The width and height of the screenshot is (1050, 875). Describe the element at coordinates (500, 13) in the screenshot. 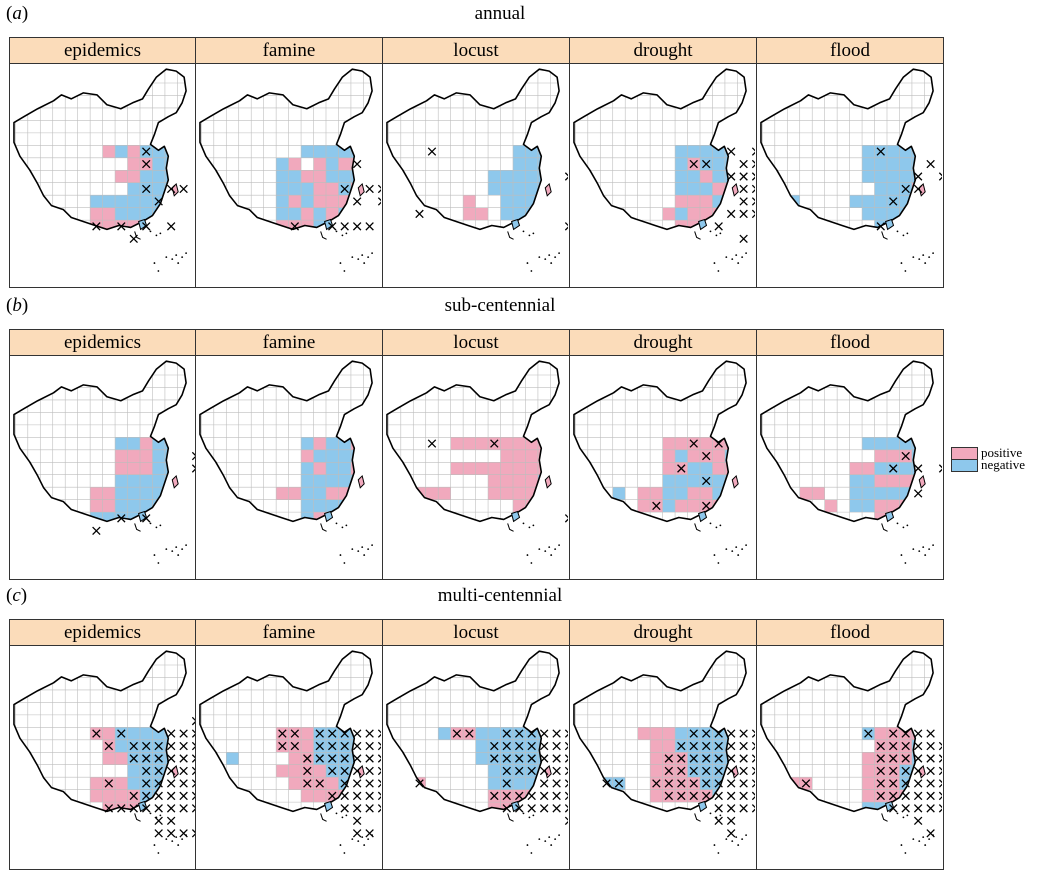

I see `panel-title: annual` at that location.